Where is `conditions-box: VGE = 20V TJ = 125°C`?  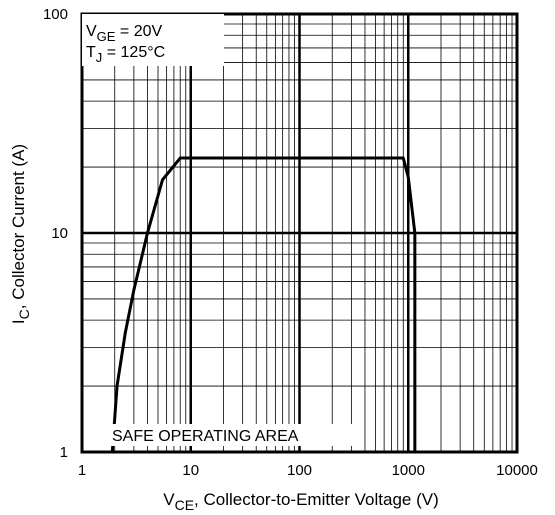 conditions-box: VGE = 20V TJ = 125°C is located at coordinates (153, 40).